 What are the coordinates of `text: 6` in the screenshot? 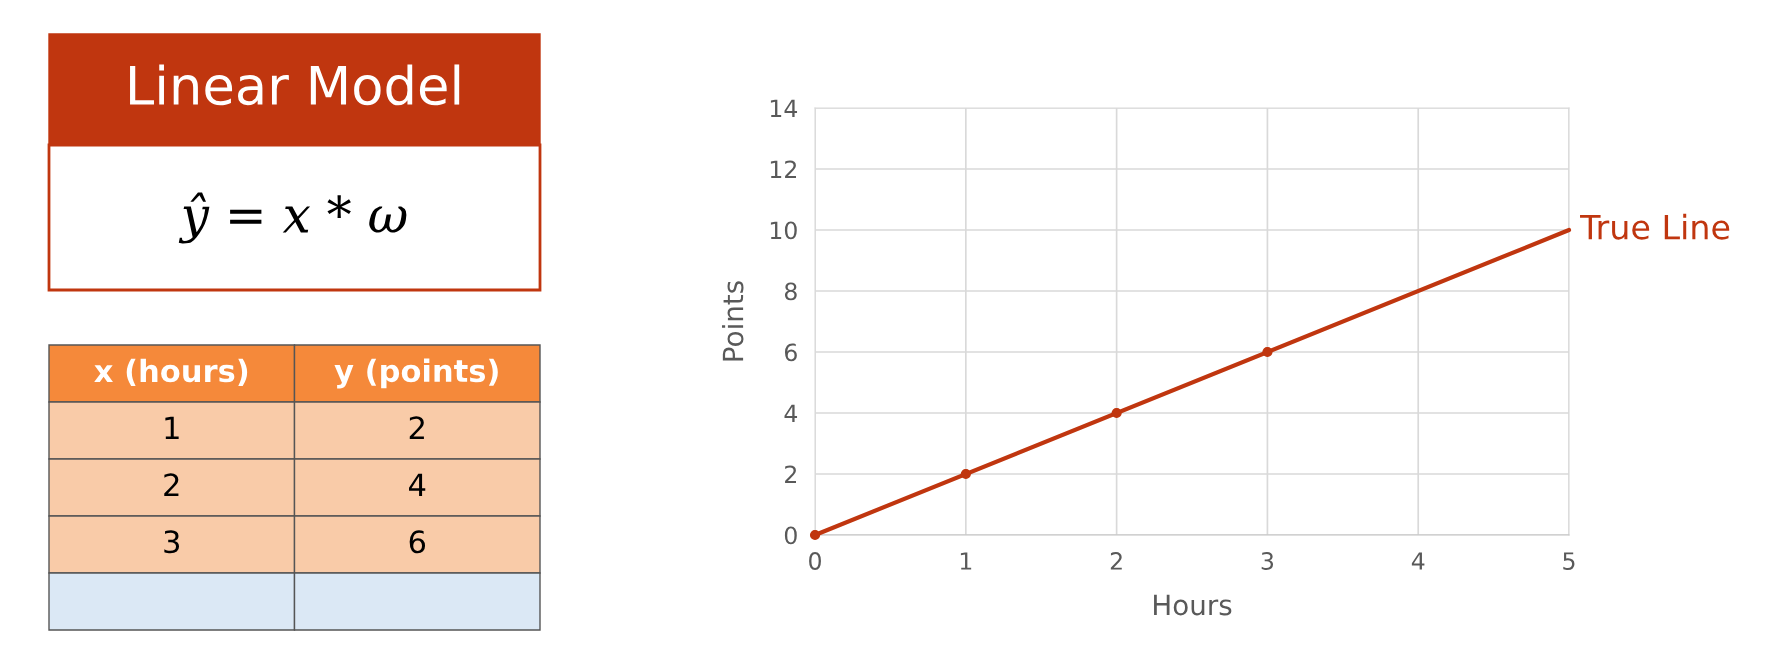 It's located at (417, 542).